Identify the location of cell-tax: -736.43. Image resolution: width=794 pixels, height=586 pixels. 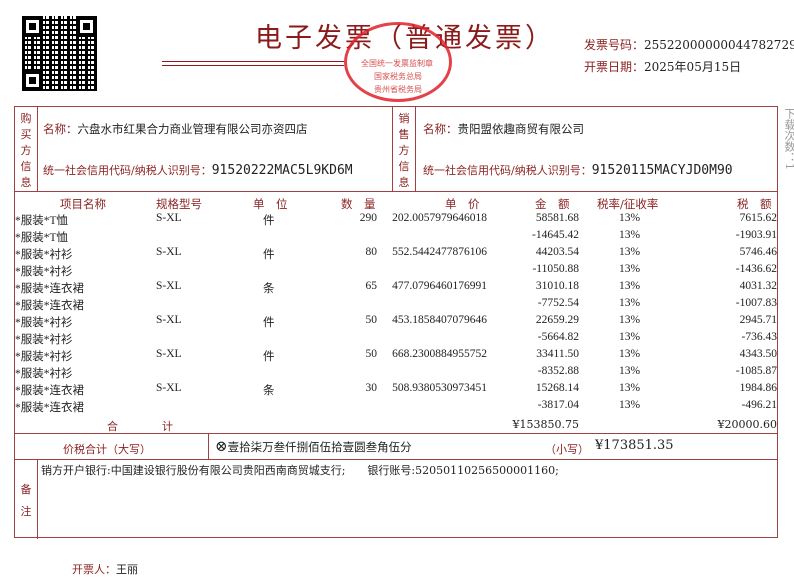
(759, 337).